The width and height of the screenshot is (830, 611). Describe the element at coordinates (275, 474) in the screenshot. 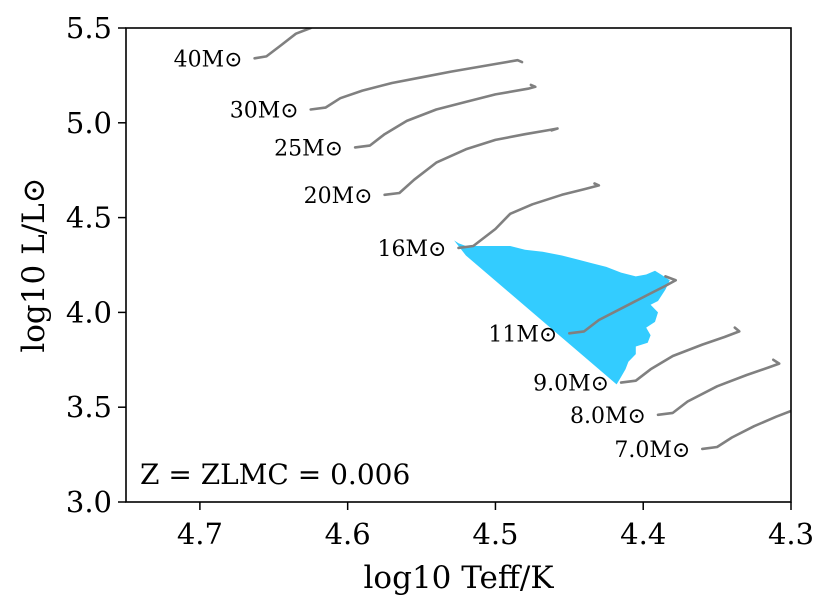

I see `metallicity-annotation: Z = ZLMC = 0.006` at that location.